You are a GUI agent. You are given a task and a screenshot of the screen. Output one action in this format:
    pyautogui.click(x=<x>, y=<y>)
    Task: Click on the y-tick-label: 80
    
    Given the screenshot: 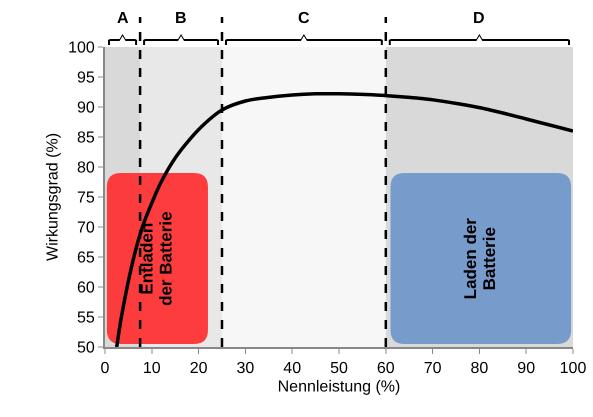 What is the action you would take?
    pyautogui.click(x=86, y=168)
    